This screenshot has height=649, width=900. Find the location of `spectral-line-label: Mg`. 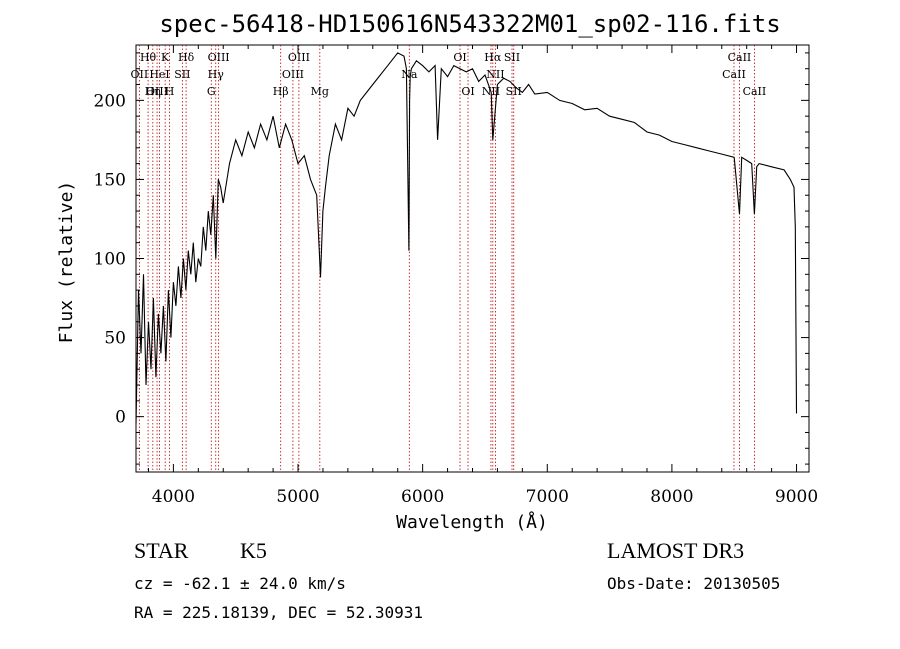

spectral-line-label: Mg is located at coordinates (320, 91).